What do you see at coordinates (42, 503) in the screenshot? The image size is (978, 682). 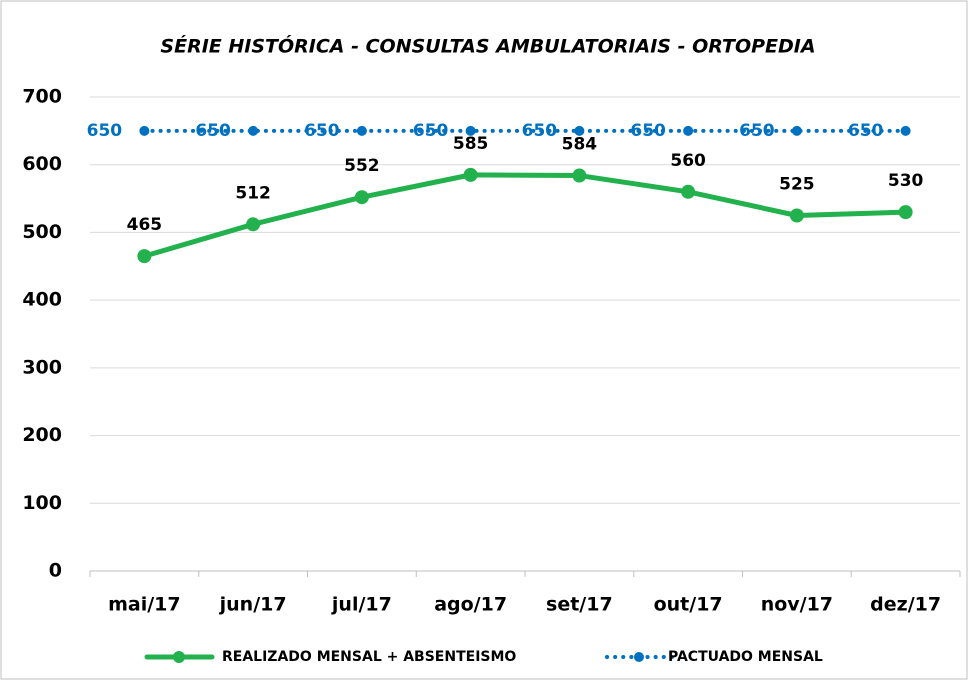 I see `y-tick-label: 100` at bounding box center [42, 503].